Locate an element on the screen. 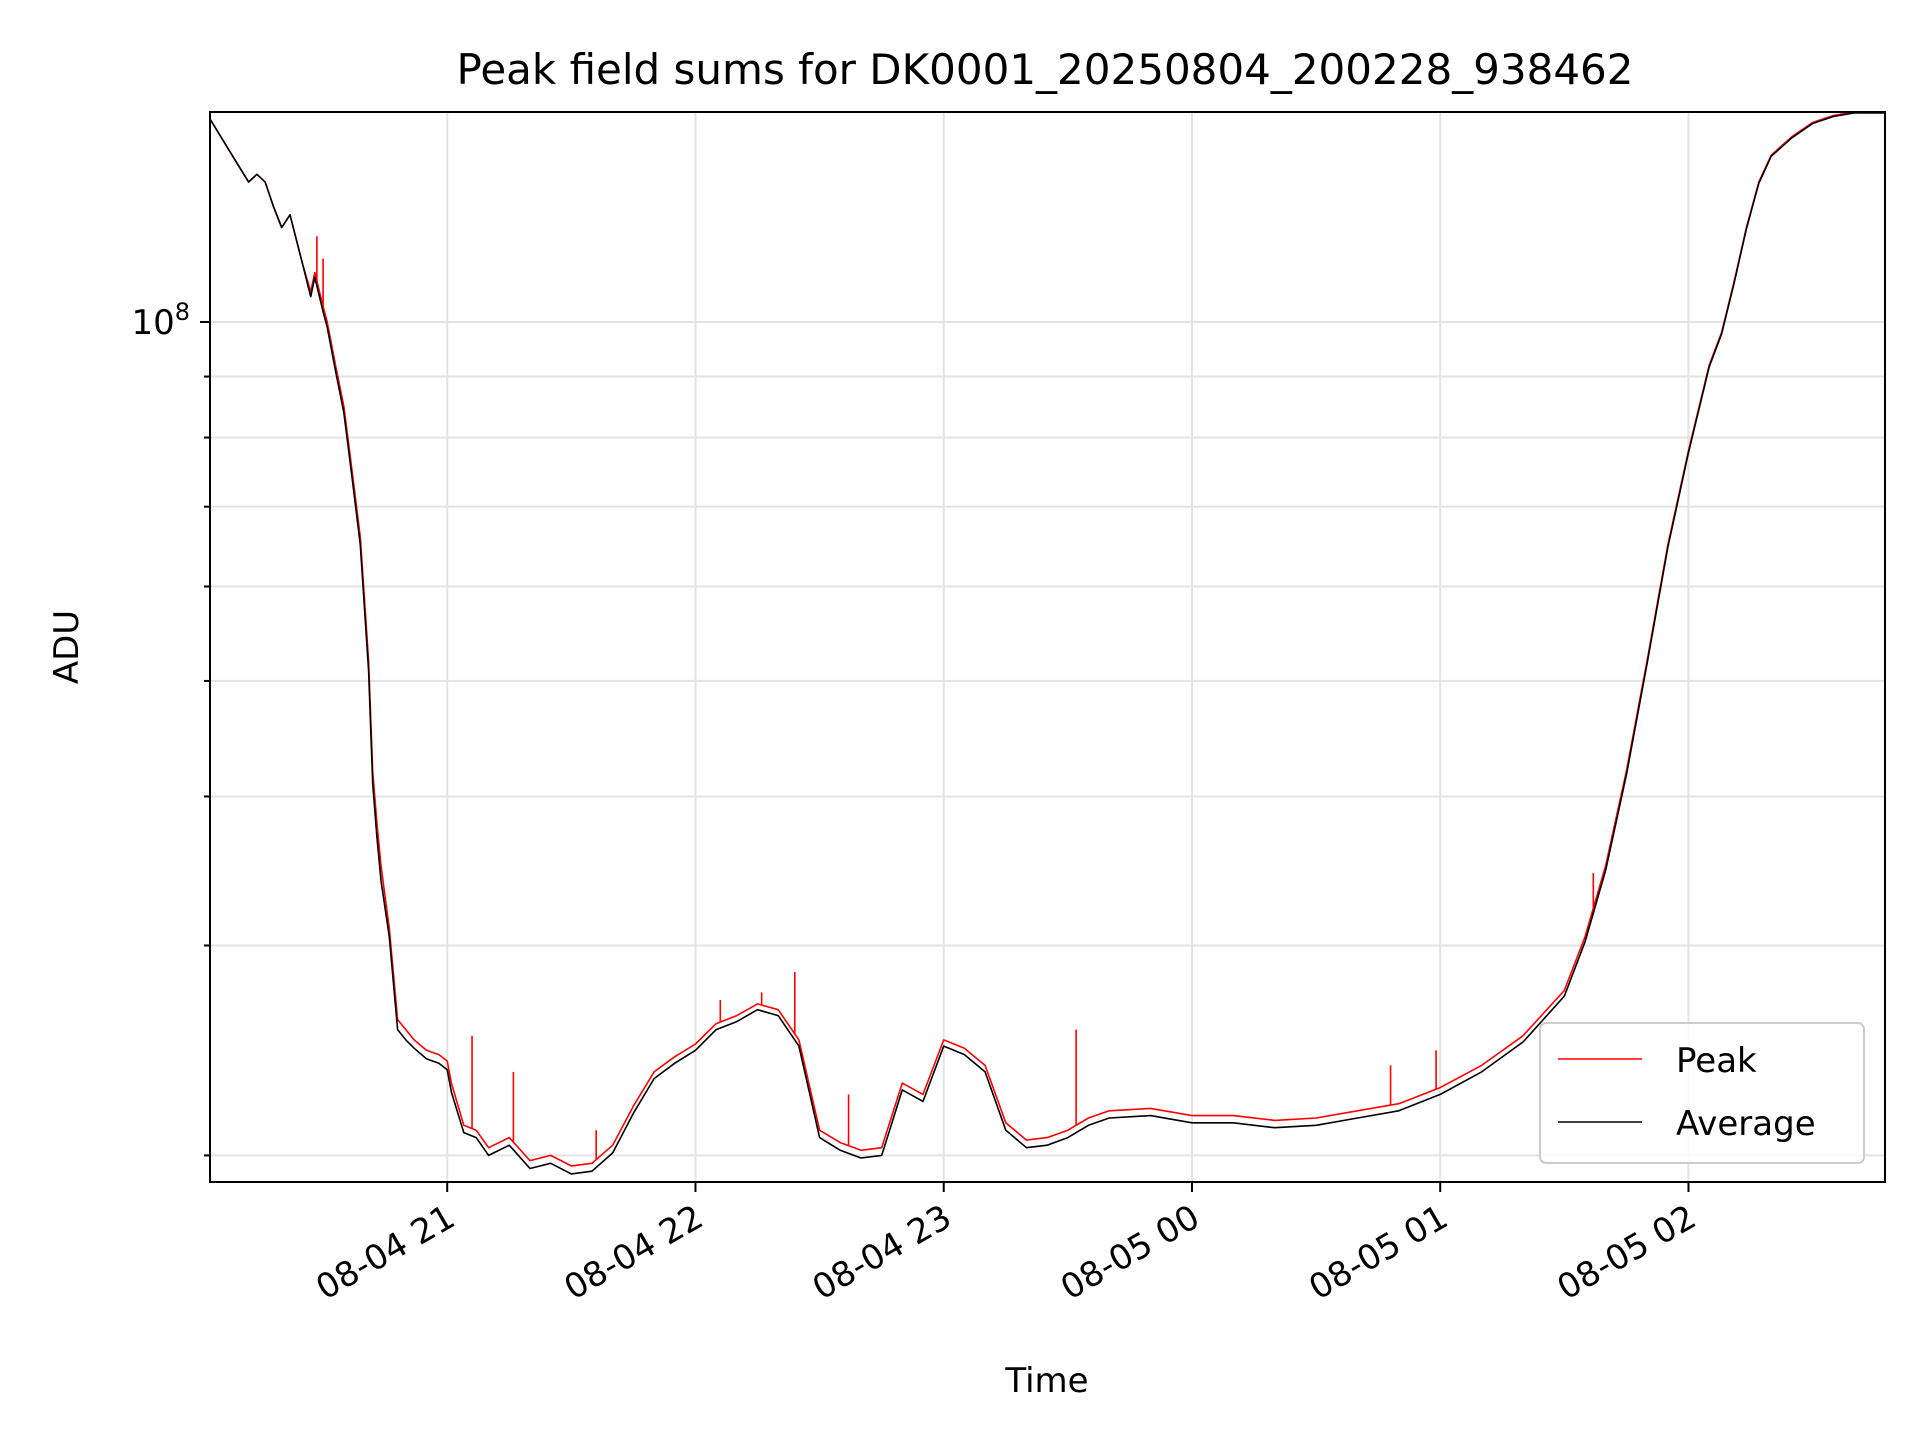 The width and height of the screenshot is (1920, 1440). x-tick-label: 08-05 00 is located at coordinates (1130, 1252).